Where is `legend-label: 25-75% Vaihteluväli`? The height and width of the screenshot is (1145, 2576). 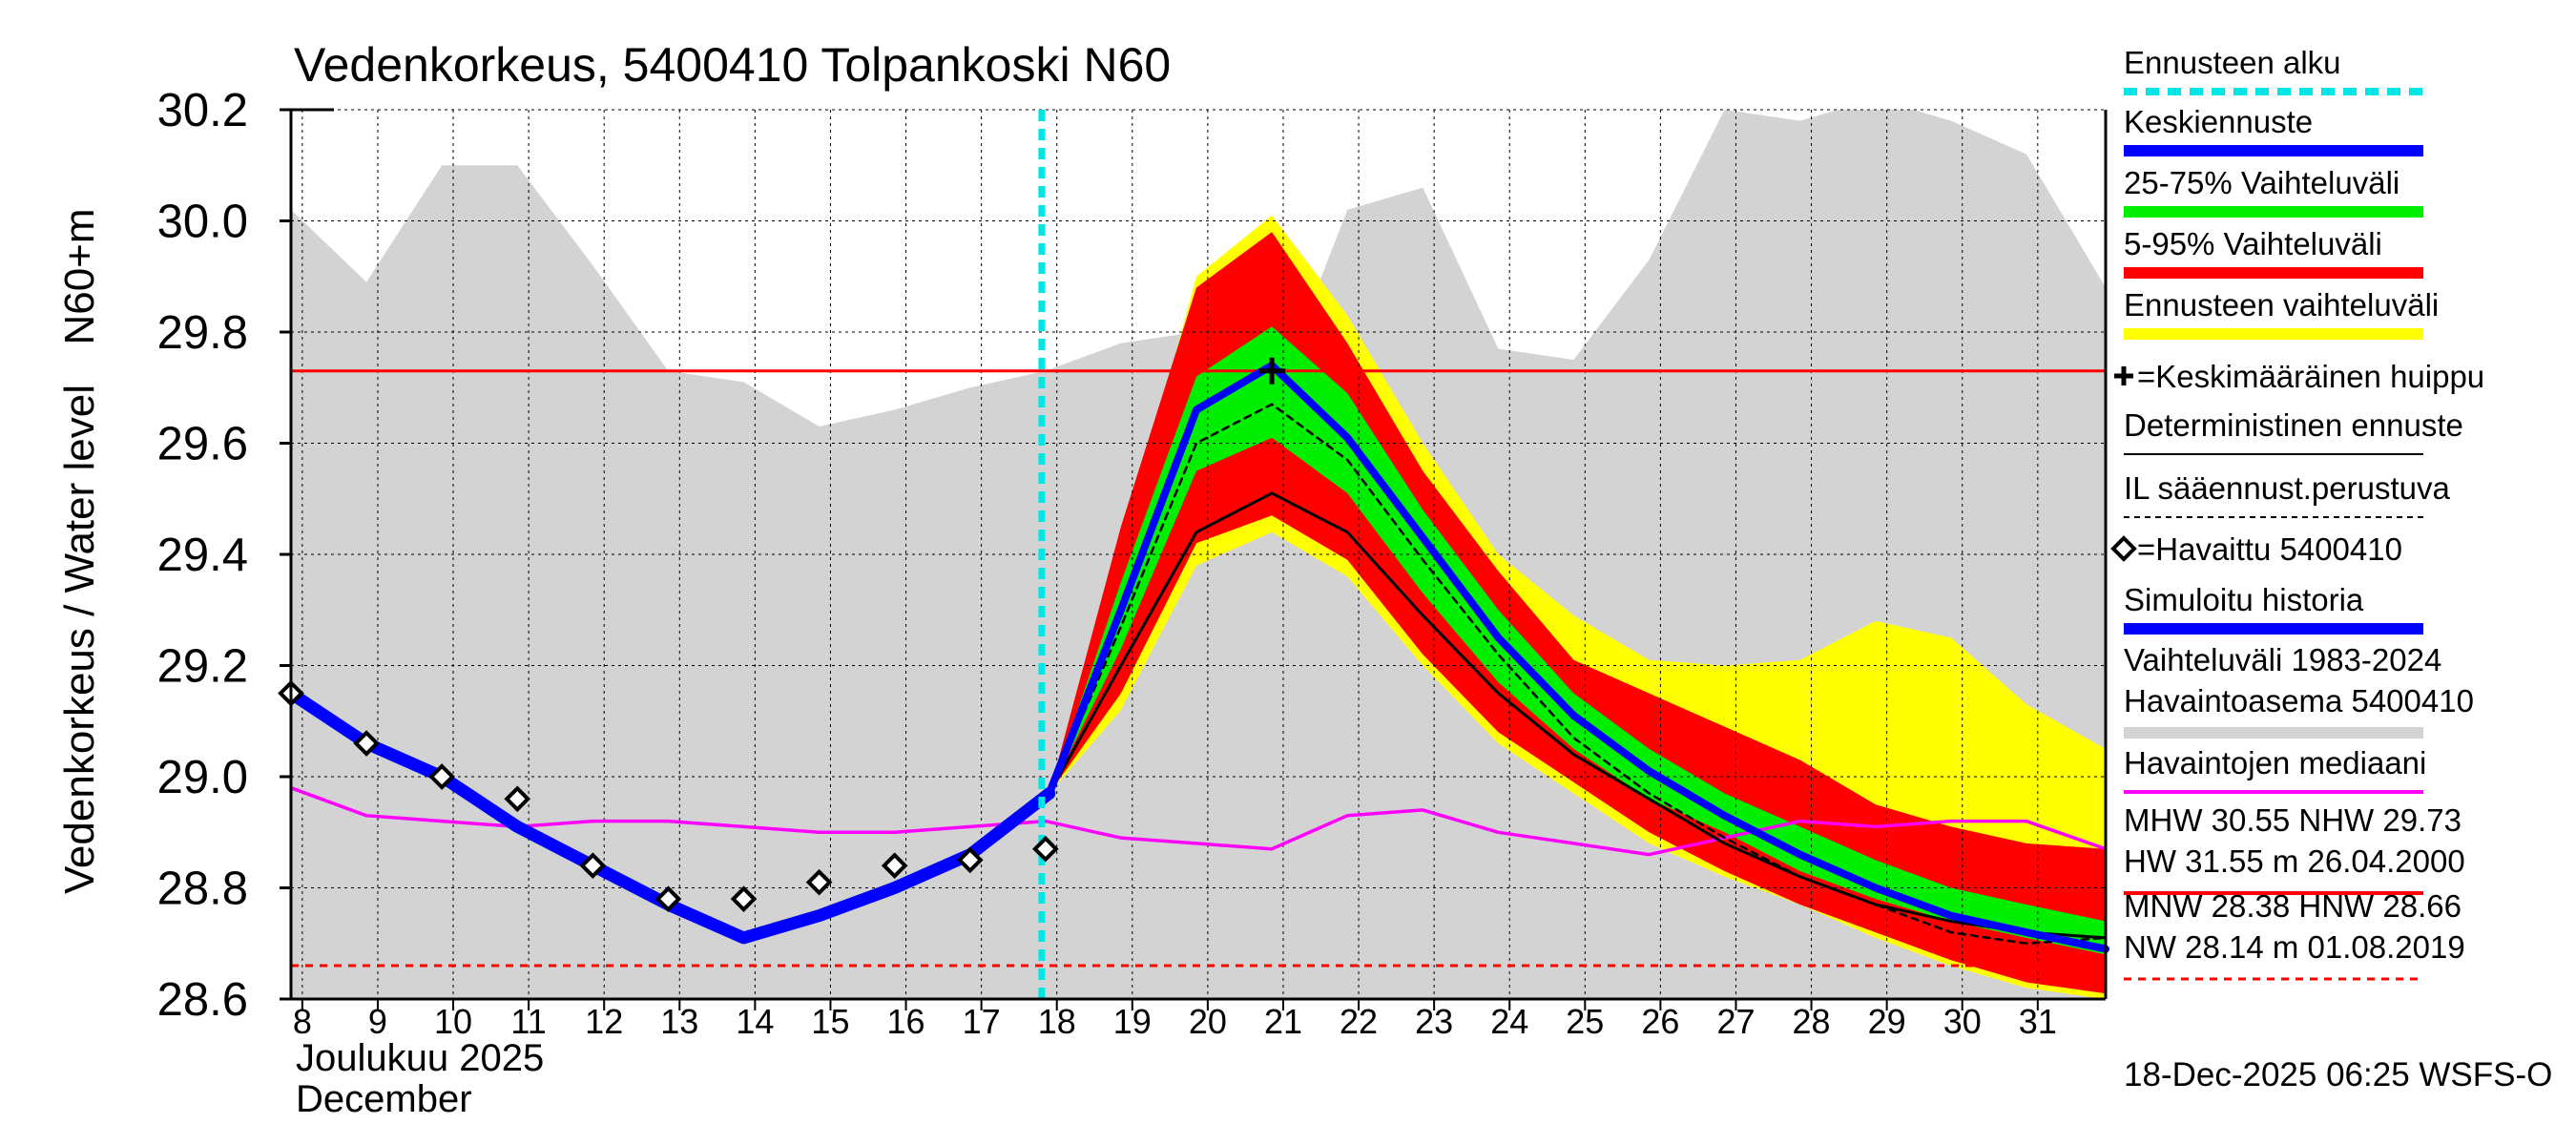
legend-label: 25-75% Vaihteluväli is located at coordinates (2261, 182).